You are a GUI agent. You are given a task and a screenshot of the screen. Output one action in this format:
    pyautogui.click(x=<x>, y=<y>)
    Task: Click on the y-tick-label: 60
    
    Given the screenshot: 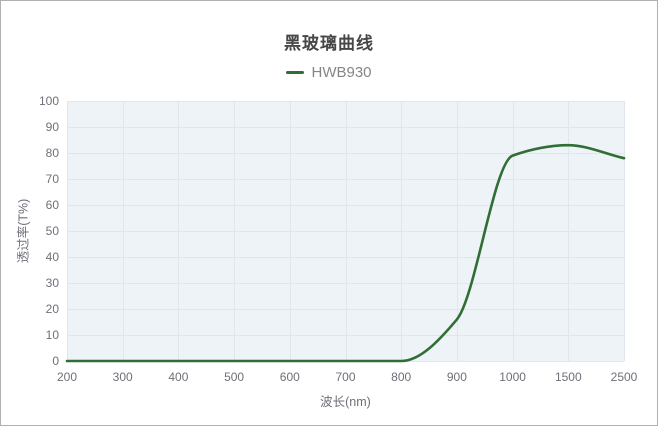 What is the action you would take?
    pyautogui.click(x=52, y=205)
    